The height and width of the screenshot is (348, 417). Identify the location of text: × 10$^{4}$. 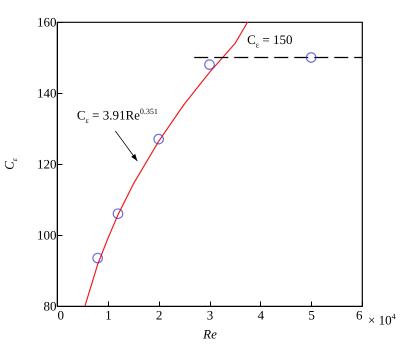
(382, 319).